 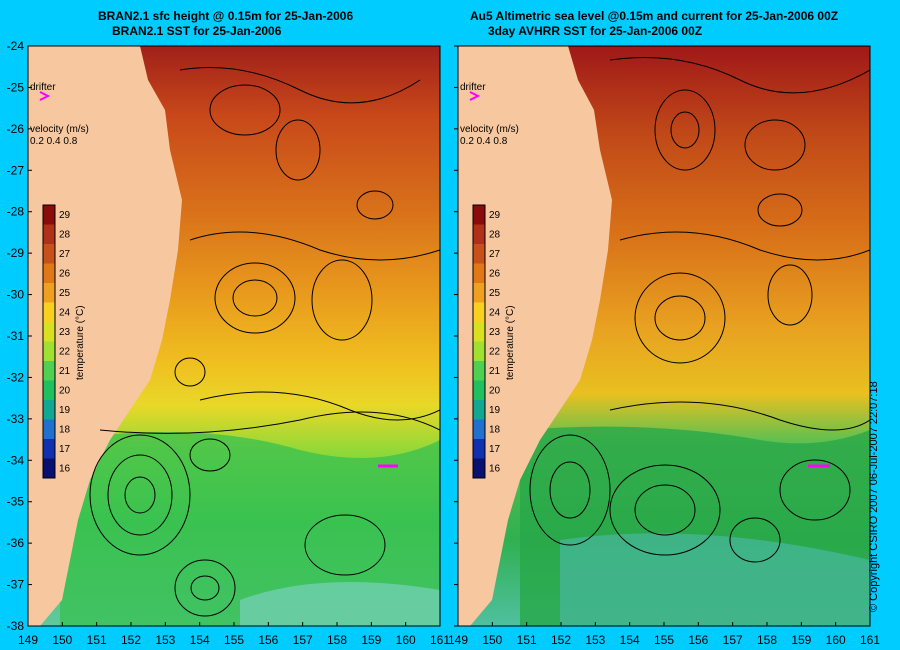 I want to click on right-velocity-label: velocity (m/s), so click(x=489, y=129).